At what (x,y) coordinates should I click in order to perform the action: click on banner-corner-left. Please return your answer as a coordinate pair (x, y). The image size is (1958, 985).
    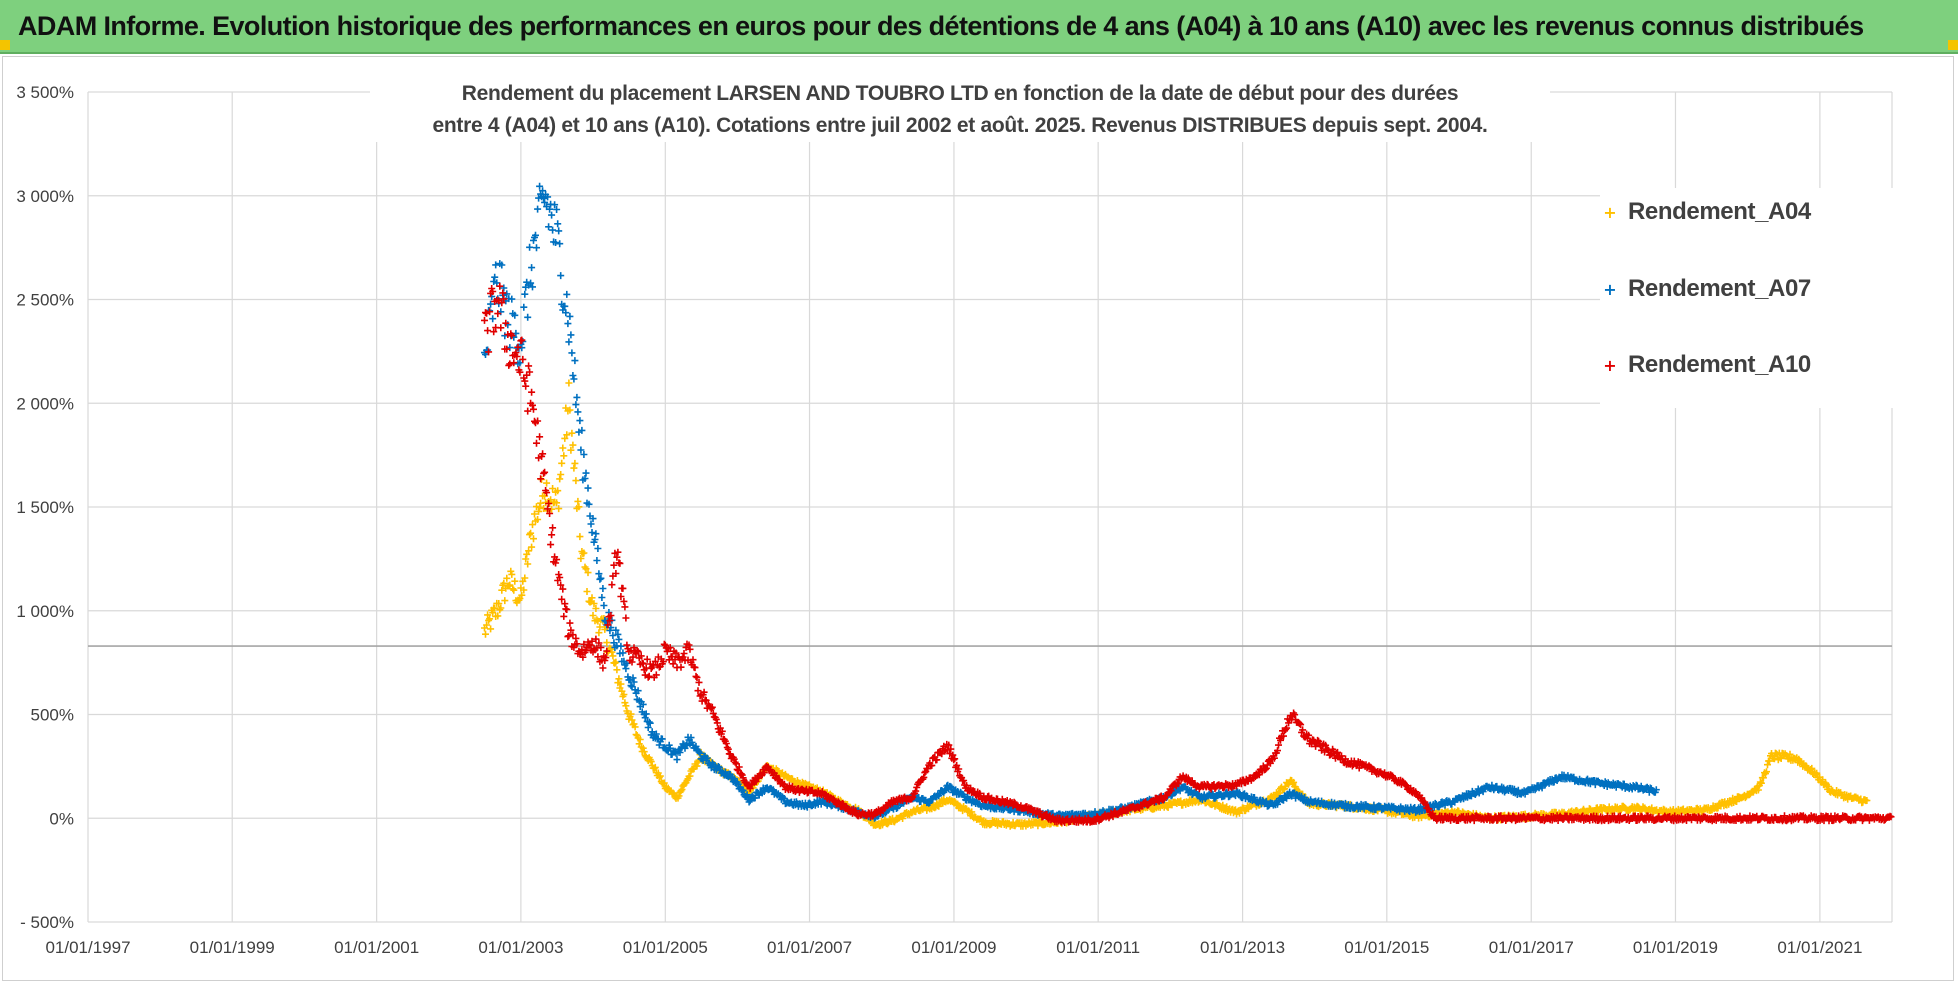
    Looking at the image, I should click on (5, 45).